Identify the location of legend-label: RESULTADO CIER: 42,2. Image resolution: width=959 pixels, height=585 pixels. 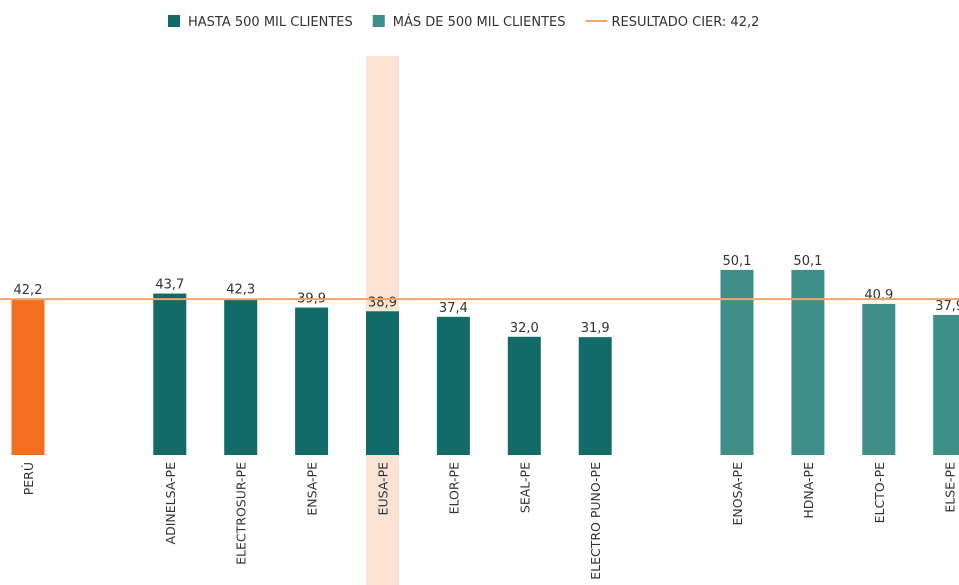
(685, 22).